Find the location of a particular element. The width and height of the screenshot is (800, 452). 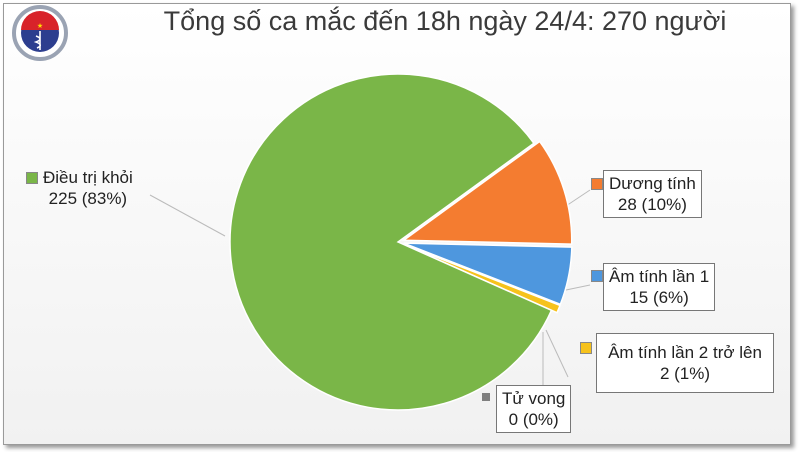

legend-swatch-dieu-tri-khoi is located at coordinates (32, 178).